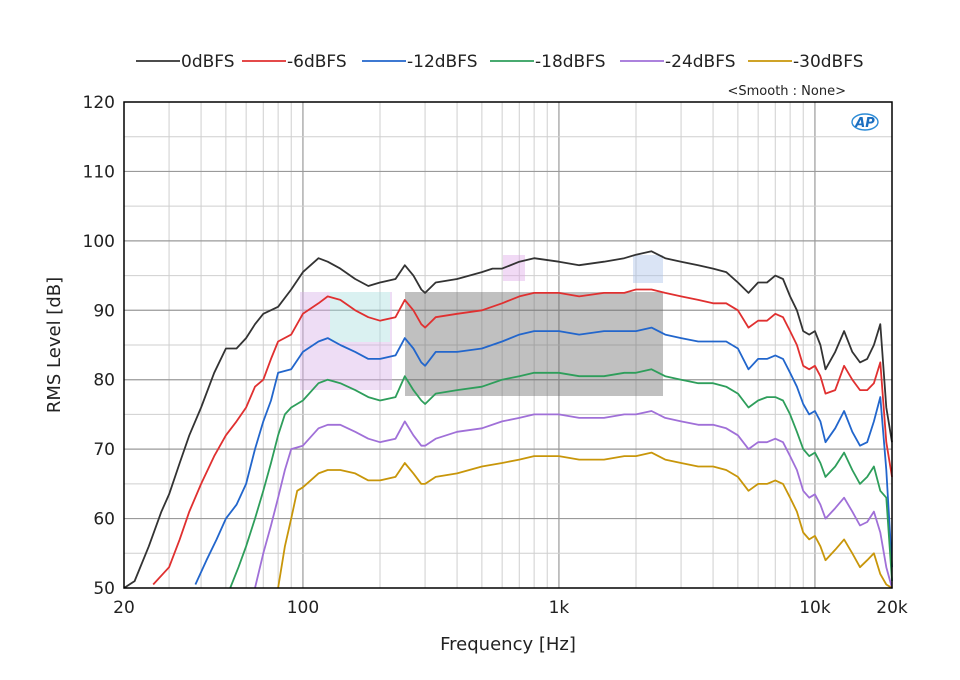 This screenshot has height=680, width=960. What do you see at coordinates (500, 62) in the screenshot?
I see `legend: 0dBFS -6dBFS -12dBFS -18dBFS -24dBFS -30dBFS` at bounding box center [500, 62].